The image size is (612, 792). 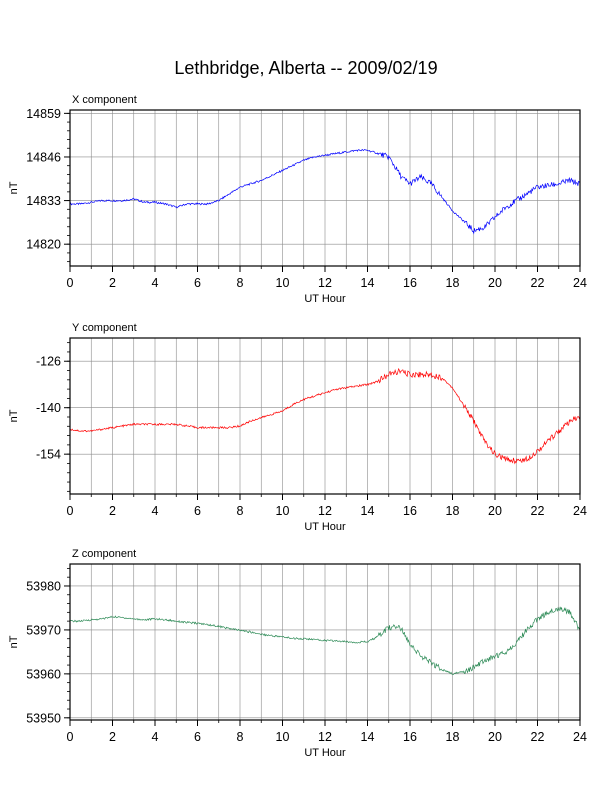 What do you see at coordinates (104, 100) in the screenshot?
I see `panel-subtitle: X component` at bounding box center [104, 100].